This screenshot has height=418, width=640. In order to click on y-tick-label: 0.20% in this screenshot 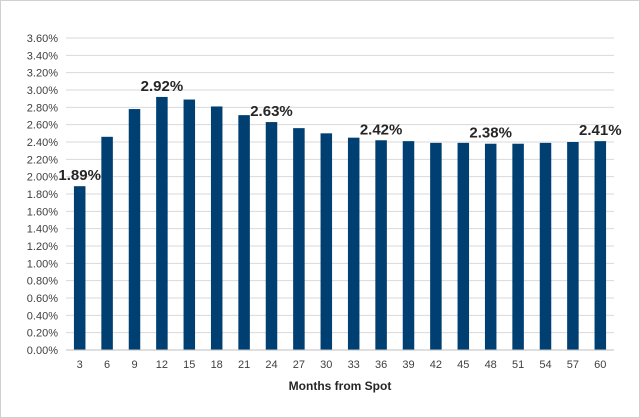, I will do `click(42, 334)`.